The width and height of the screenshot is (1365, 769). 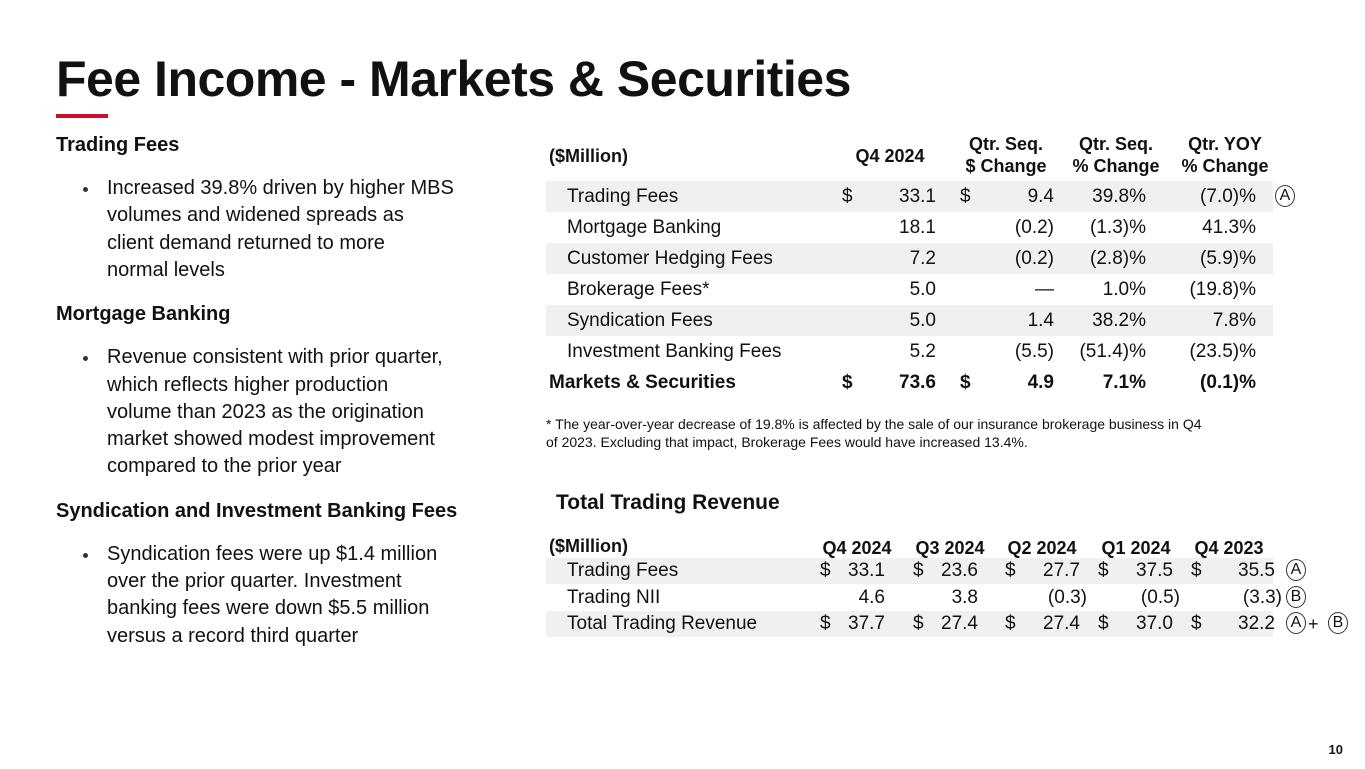 What do you see at coordinates (640, 320) in the screenshot?
I see `row-label: Syndication Fees` at bounding box center [640, 320].